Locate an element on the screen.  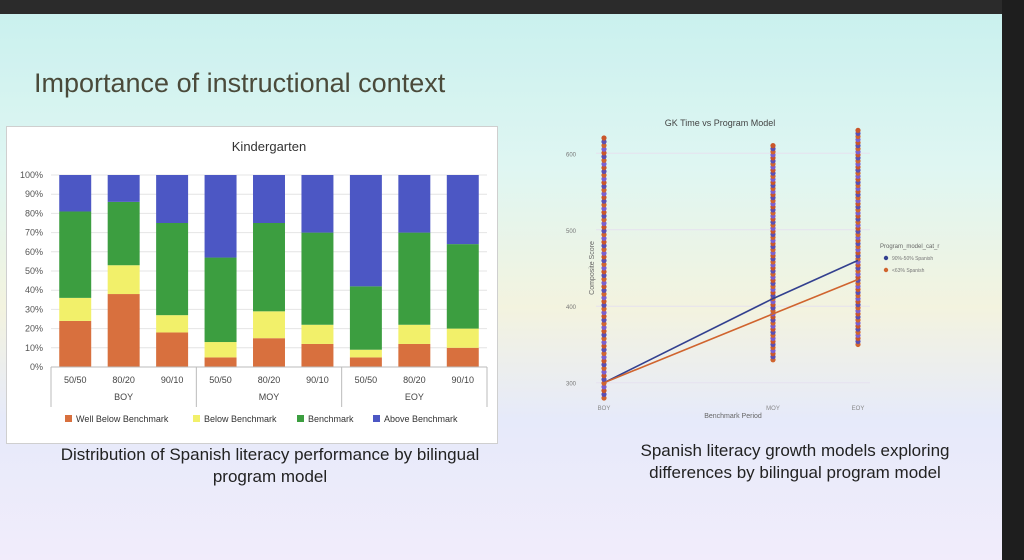
y-tick-label: 10% is located at coordinates (34, 348).